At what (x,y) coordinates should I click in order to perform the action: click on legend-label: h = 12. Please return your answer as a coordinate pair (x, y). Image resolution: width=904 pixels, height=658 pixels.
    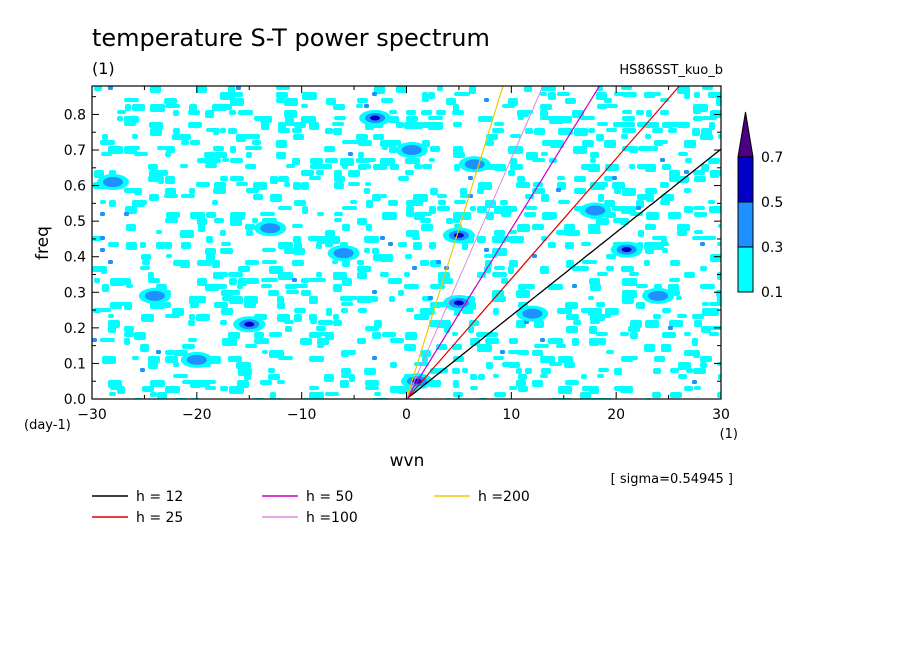
    Looking at the image, I should click on (159, 497).